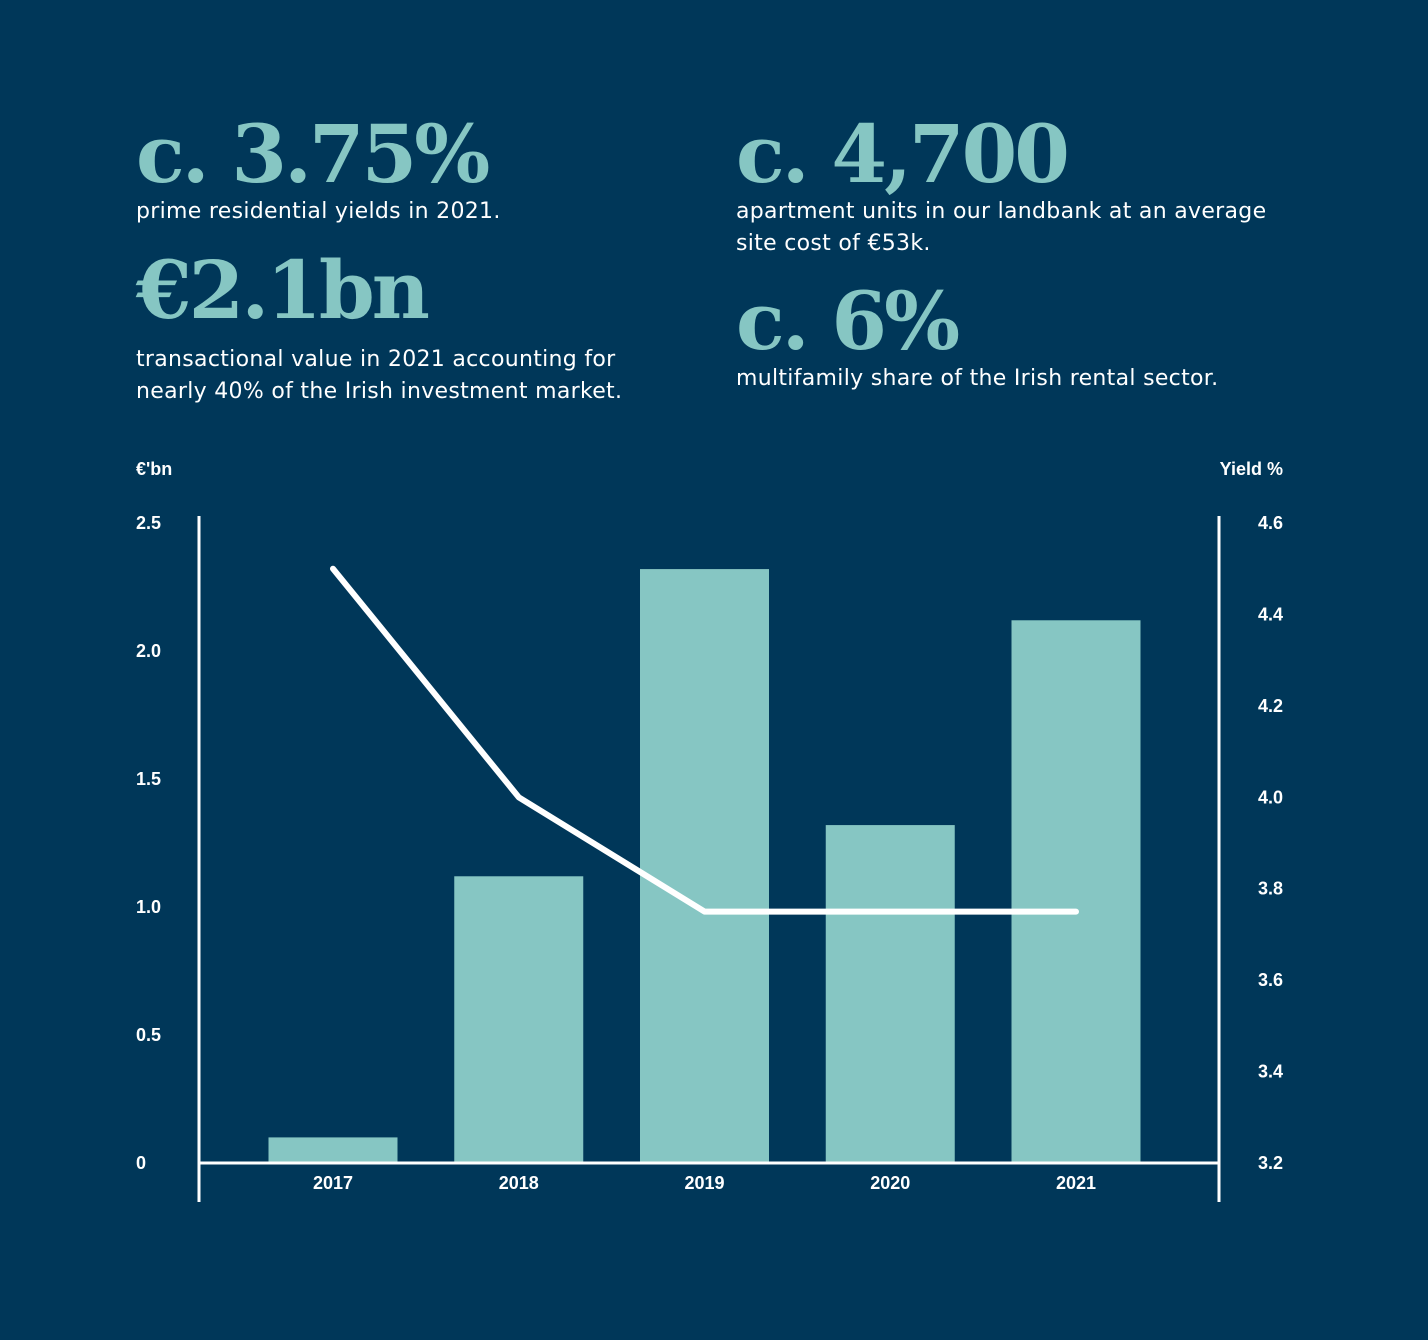 The height and width of the screenshot is (1340, 1428). What do you see at coordinates (141, 1163) in the screenshot?
I see `y-tick-label-left: 0` at bounding box center [141, 1163].